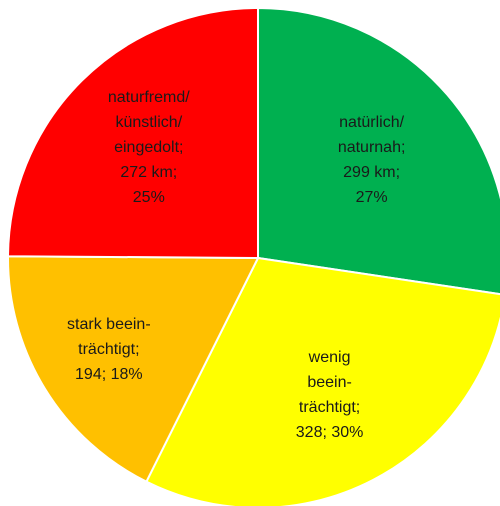 The height and width of the screenshot is (506, 500). What do you see at coordinates (371, 122) in the screenshot?
I see `category-label: natürlich/` at bounding box center [371, 122].